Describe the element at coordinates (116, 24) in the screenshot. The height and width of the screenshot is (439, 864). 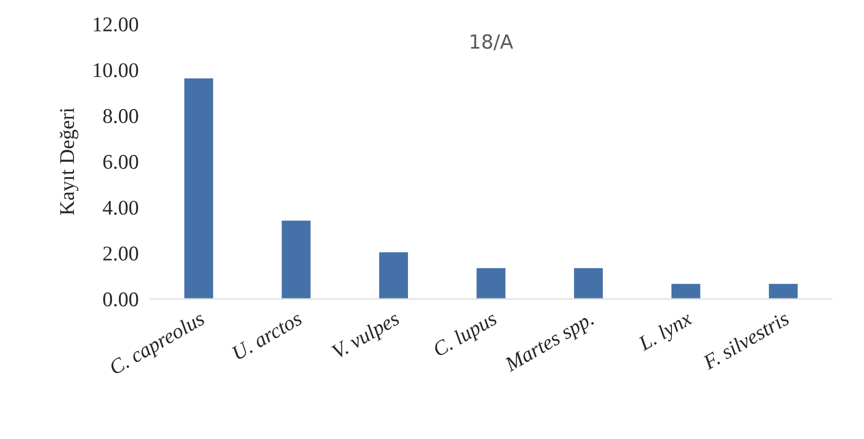
I see `y-tick-label: 12.00` at that location.